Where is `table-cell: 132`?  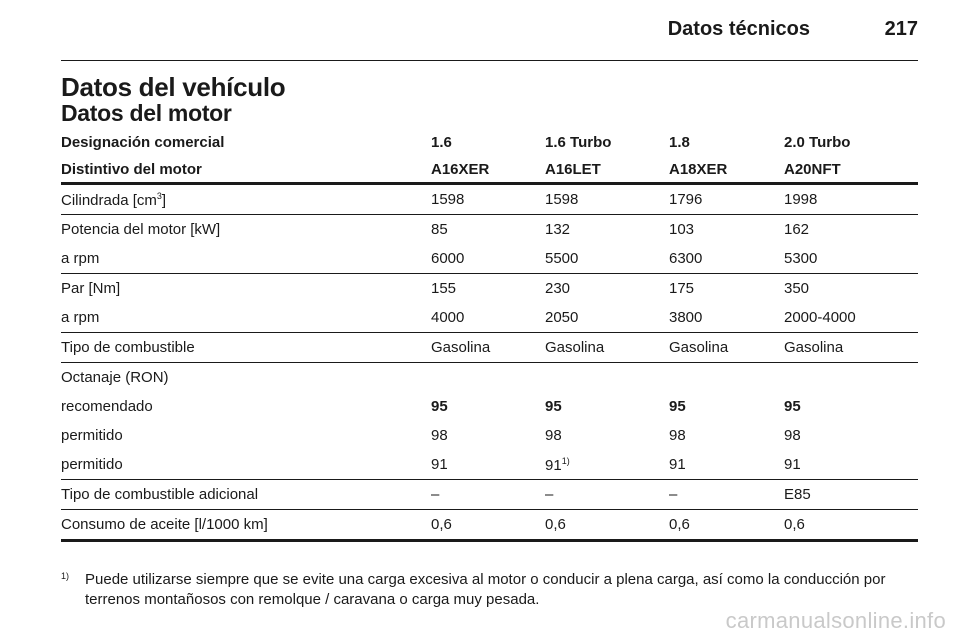 table-cell: 132 is located at coordinates (558, 229).